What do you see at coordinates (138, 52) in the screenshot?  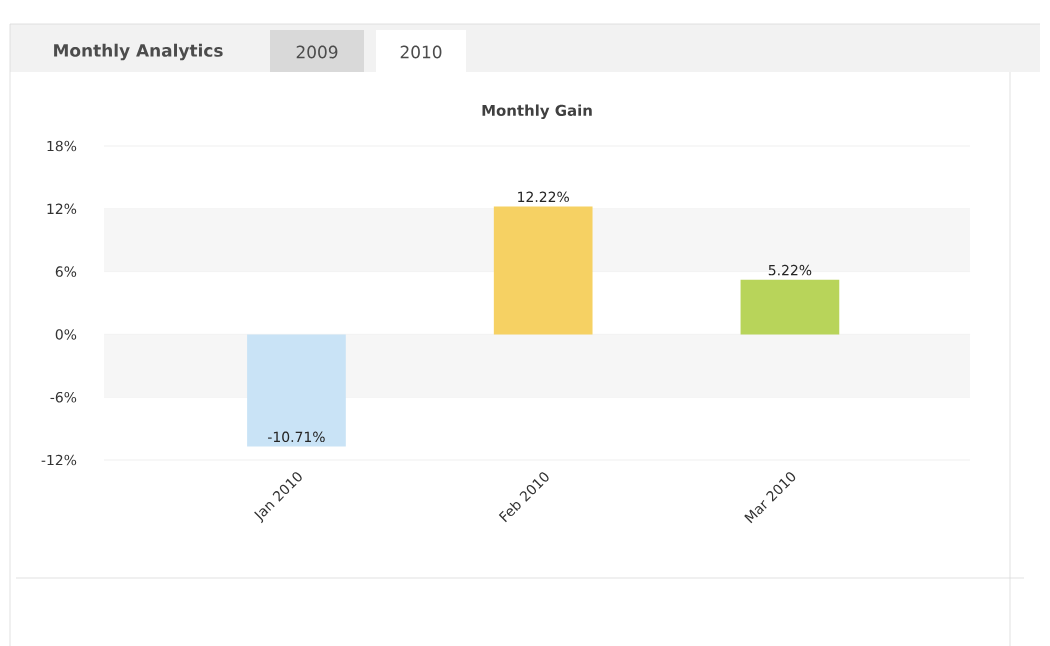 I see `text: Monthly Analytics` at bounding box center [138, 52].